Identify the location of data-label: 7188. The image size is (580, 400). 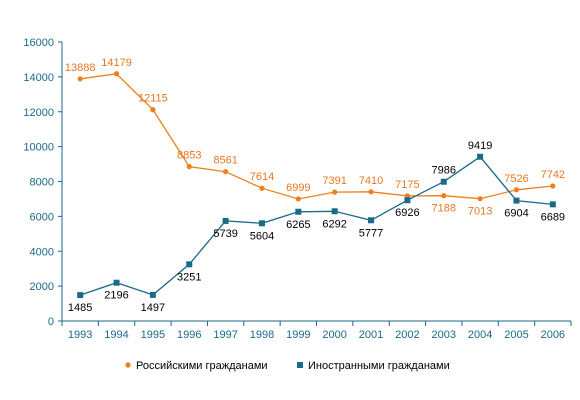
(444, 209).